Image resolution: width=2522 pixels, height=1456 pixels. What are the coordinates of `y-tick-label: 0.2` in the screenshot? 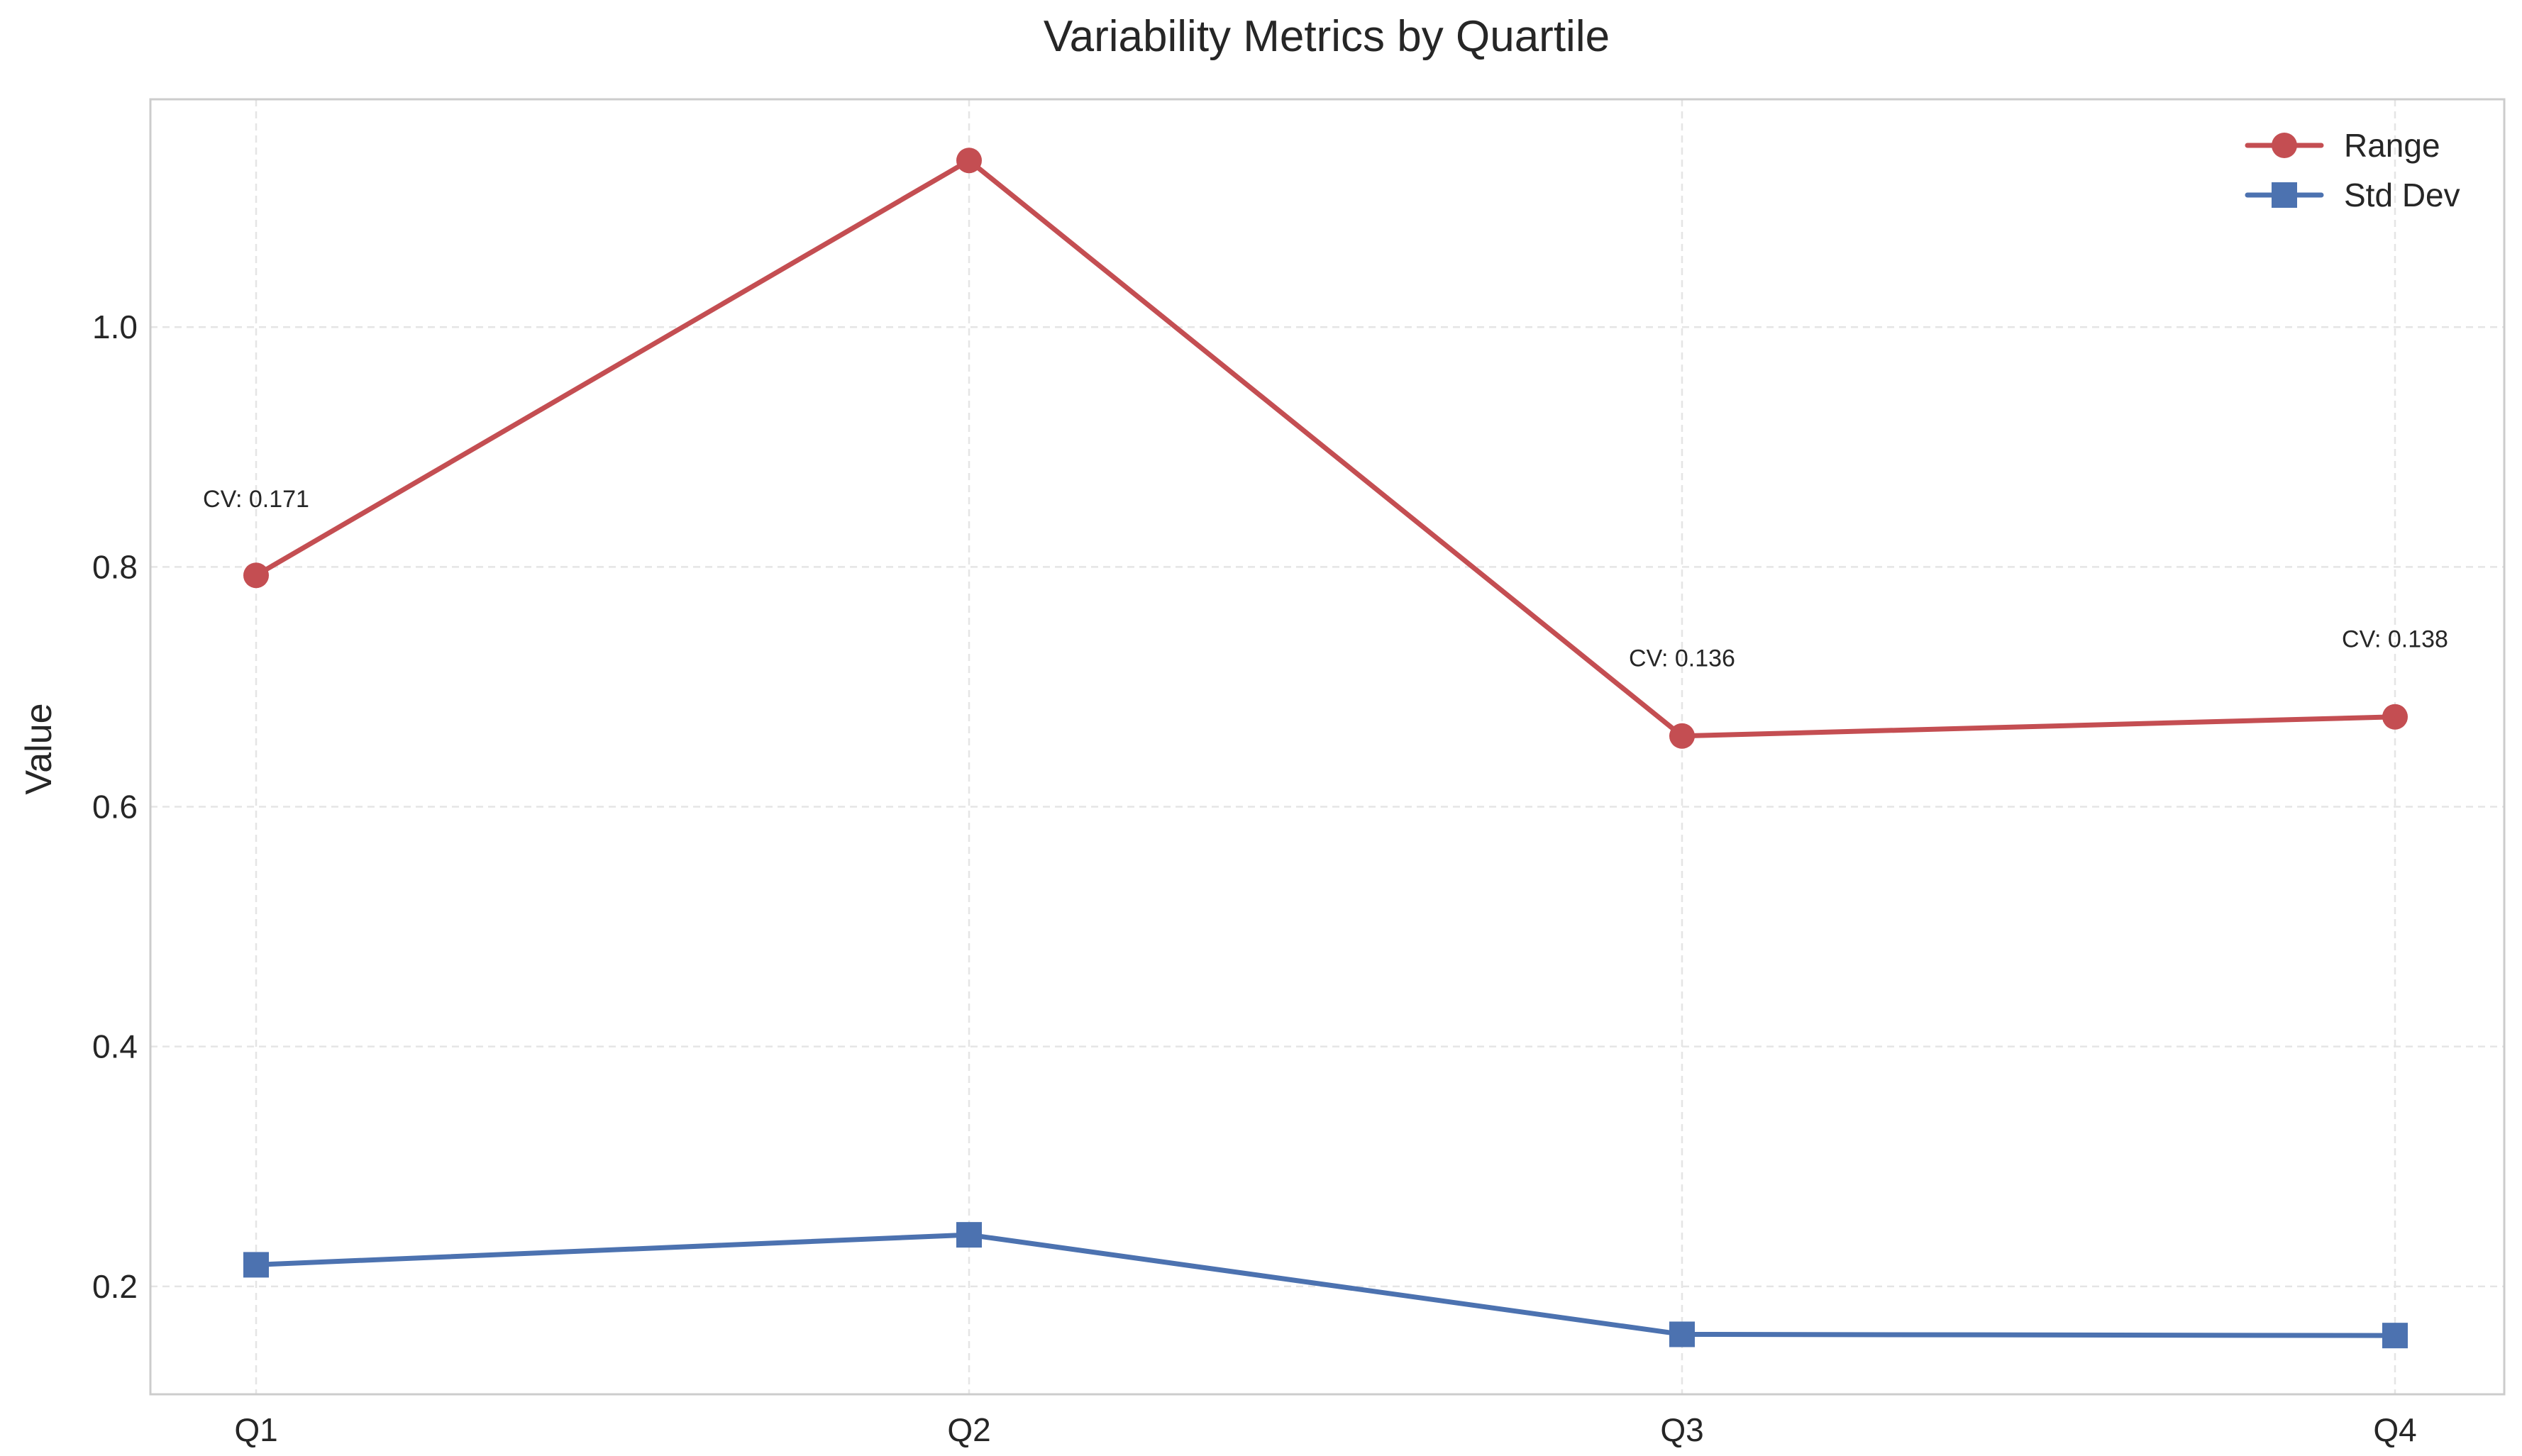 It's located at (115, 1287).